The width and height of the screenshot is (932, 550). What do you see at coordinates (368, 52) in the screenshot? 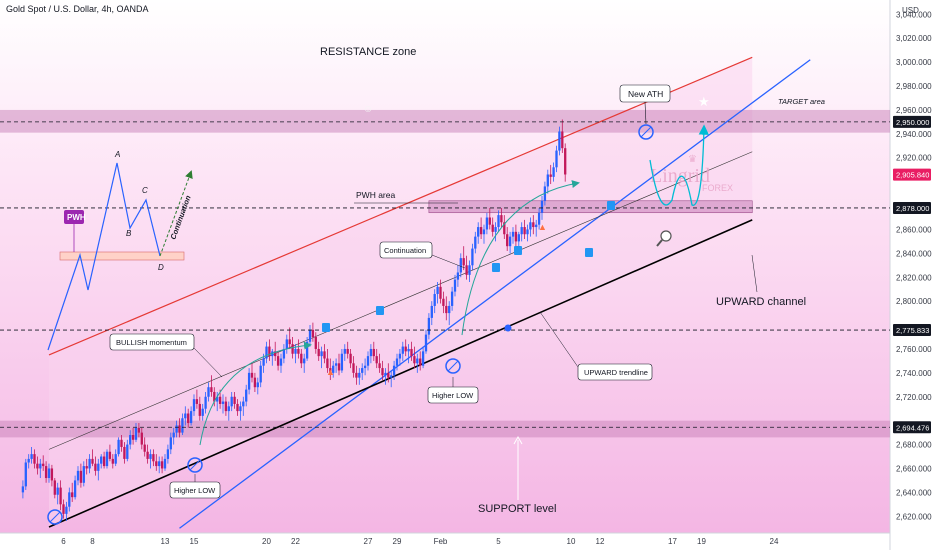
I see `resistance-zone-label: RESISTANCE zone` at bounding box center [368, 52].